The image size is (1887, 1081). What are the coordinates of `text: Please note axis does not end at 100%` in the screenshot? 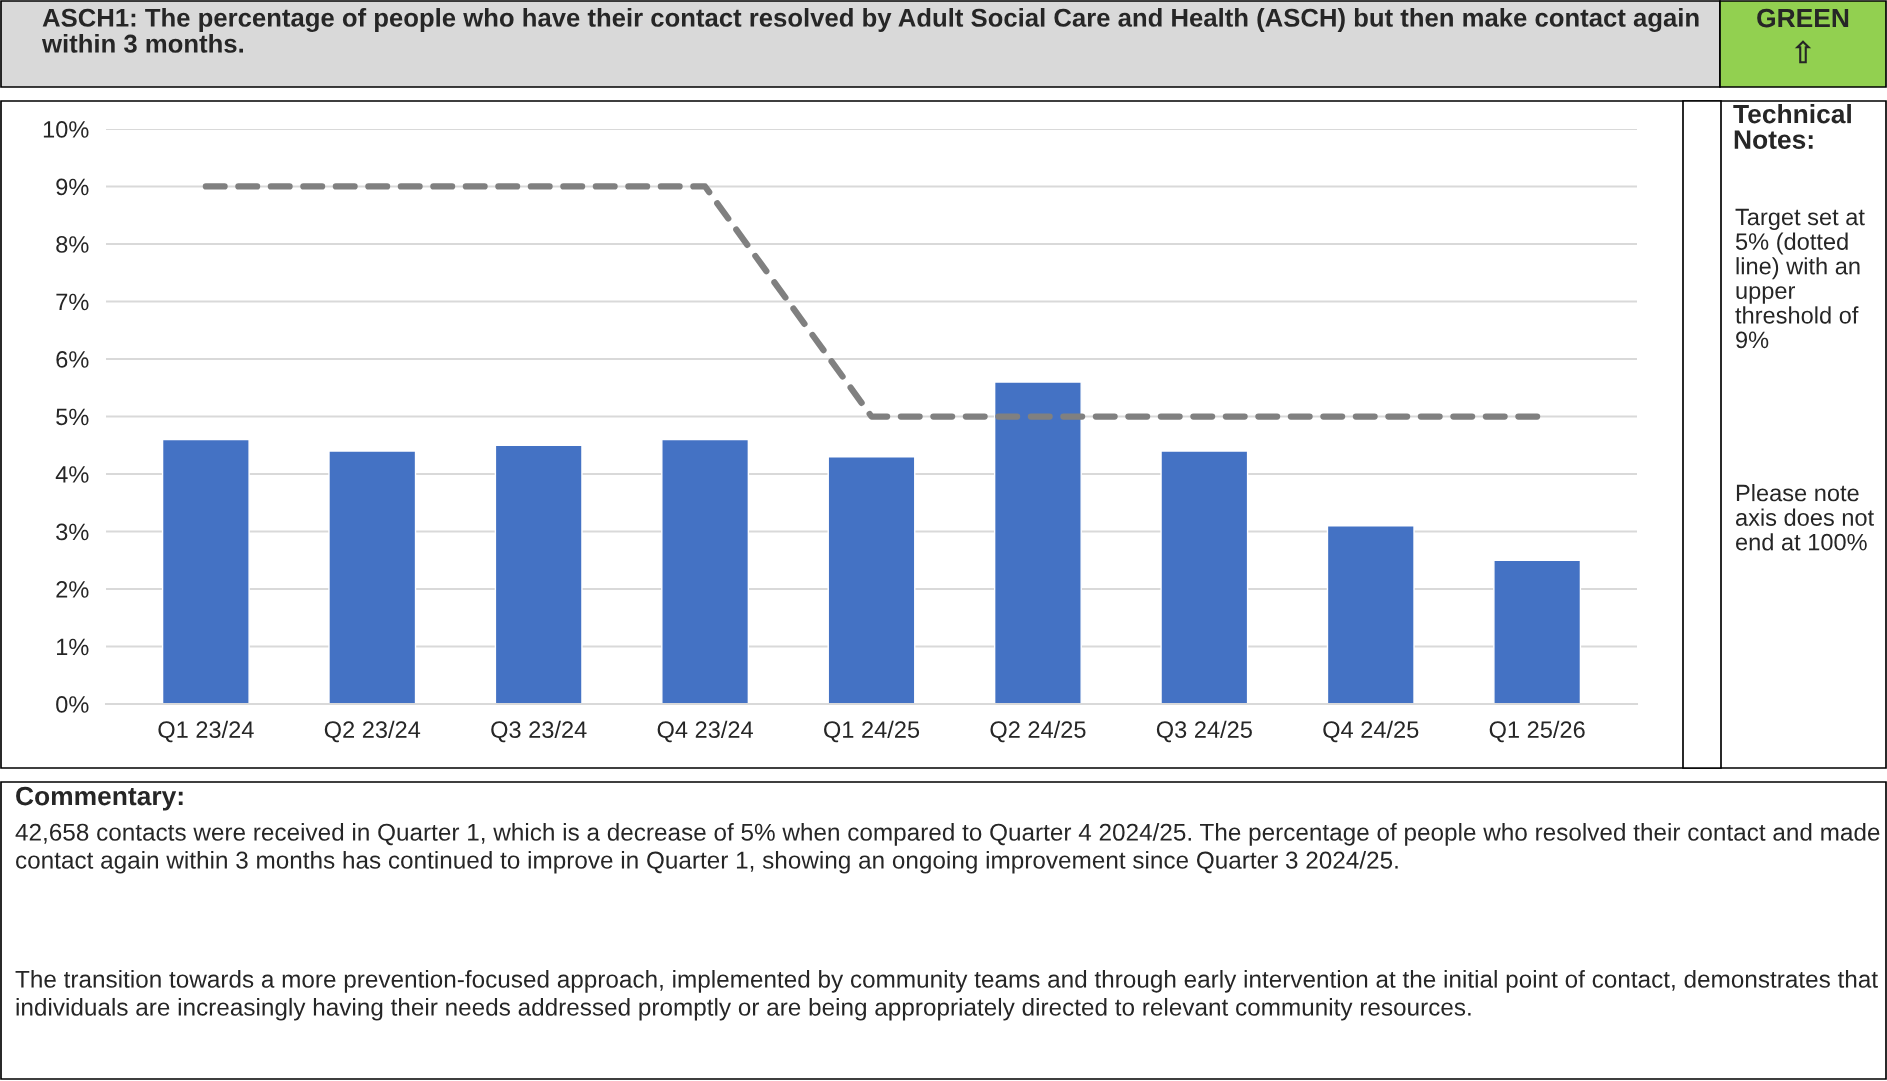 It's located at (1805, 517).